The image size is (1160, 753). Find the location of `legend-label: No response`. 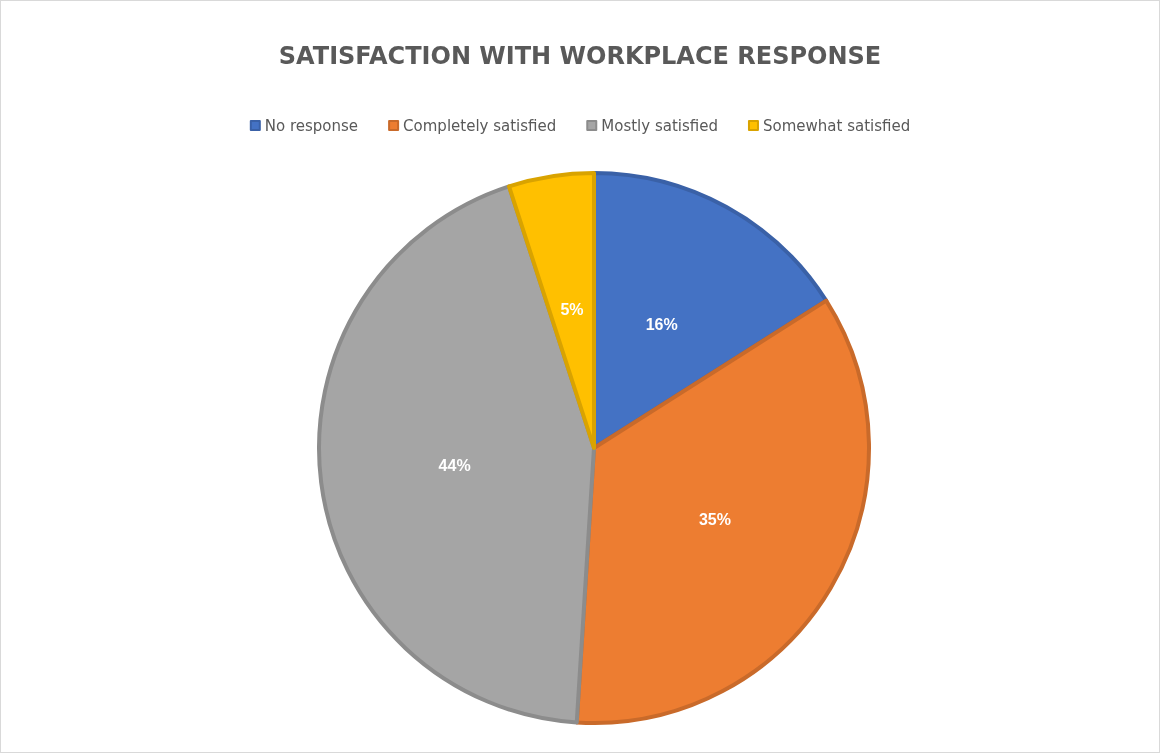

legend-label: No response is located at coordinates (311, 125).